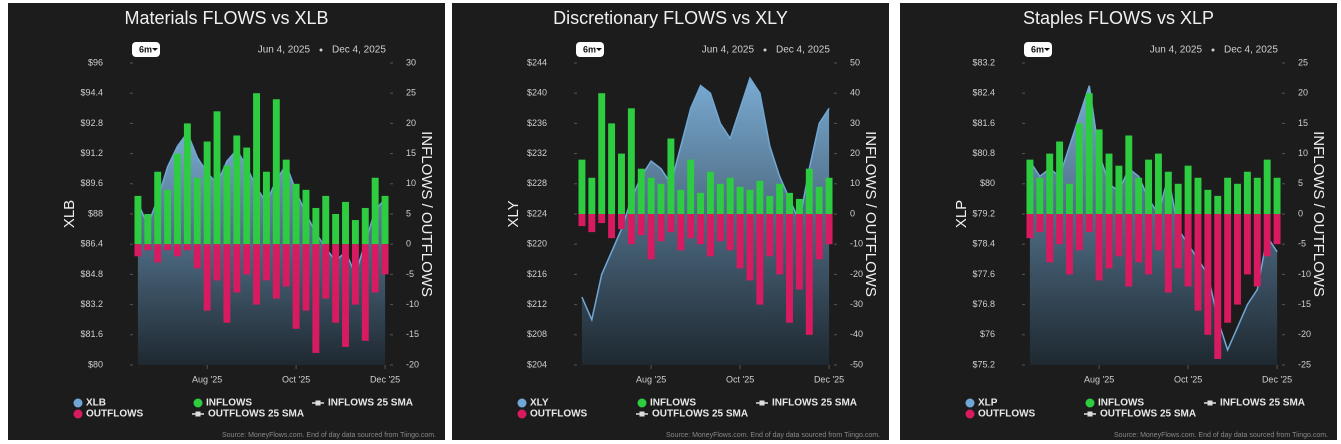 This screenshot has height=444, width=1341. Describe the element at coordinates (96, 403) in the screenshot. I see `legend-label: XLB` at that location.